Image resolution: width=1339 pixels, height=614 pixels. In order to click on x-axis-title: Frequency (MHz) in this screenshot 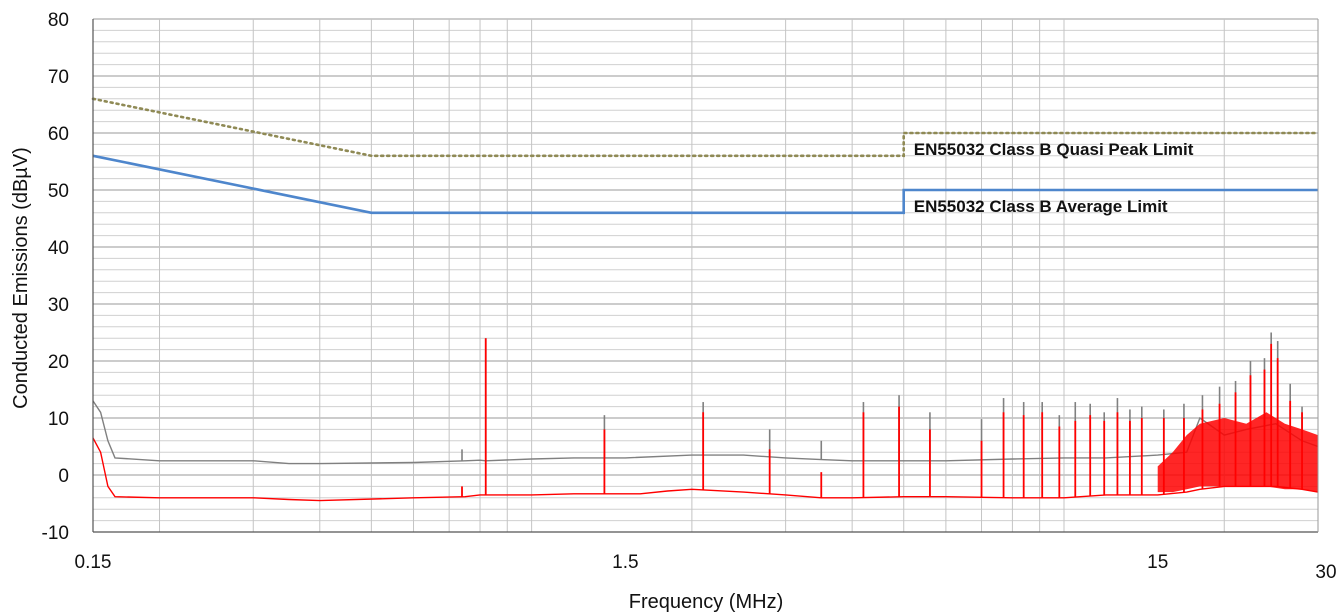, I will do `click(706, 602)`.